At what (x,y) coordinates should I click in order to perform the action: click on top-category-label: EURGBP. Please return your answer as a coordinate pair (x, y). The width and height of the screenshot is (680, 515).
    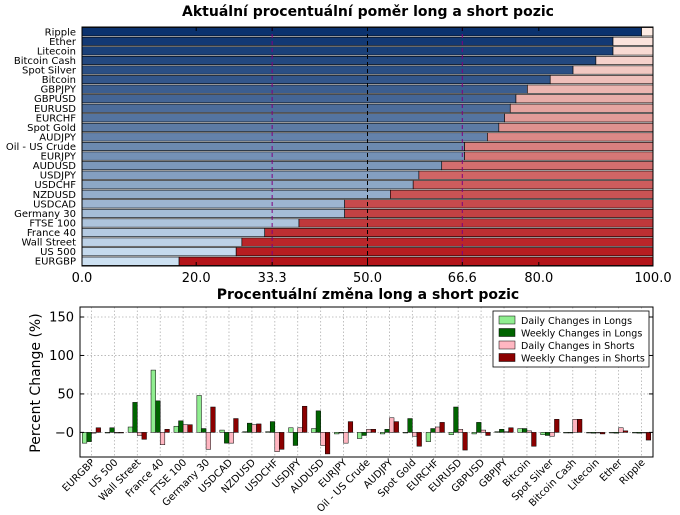
    Looking at the image, I should click on (55, 262).